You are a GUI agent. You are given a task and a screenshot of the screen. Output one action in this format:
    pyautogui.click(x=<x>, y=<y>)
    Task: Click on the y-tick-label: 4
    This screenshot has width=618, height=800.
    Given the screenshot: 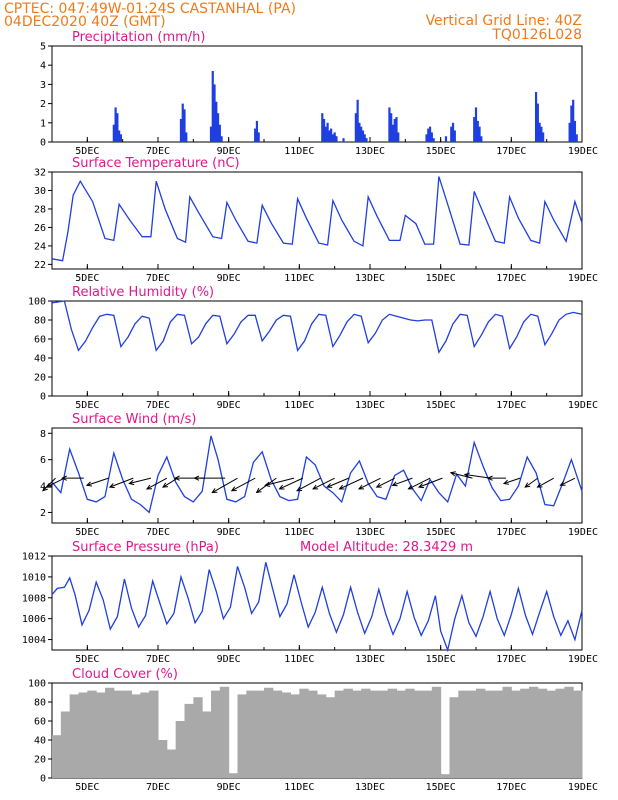 What is the action you would take?
    pyautogui.click(x=43, y=487)
    